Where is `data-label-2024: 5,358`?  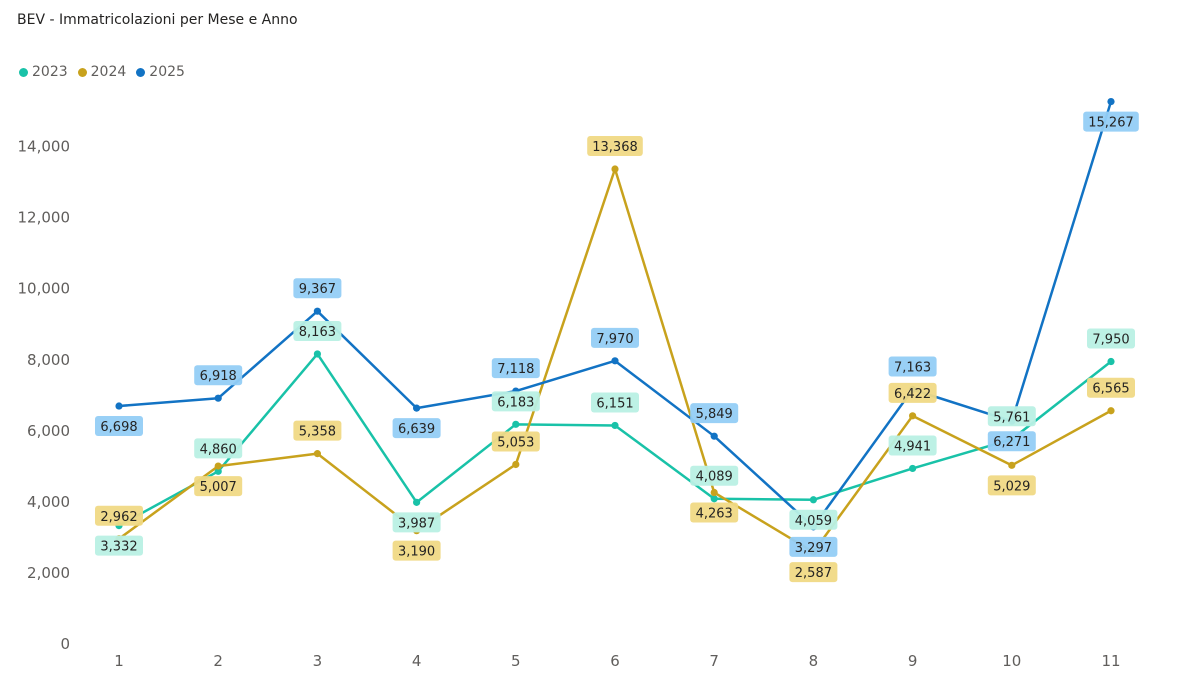
data-label-2024: 5,358 is located at coordinates (317, 432).